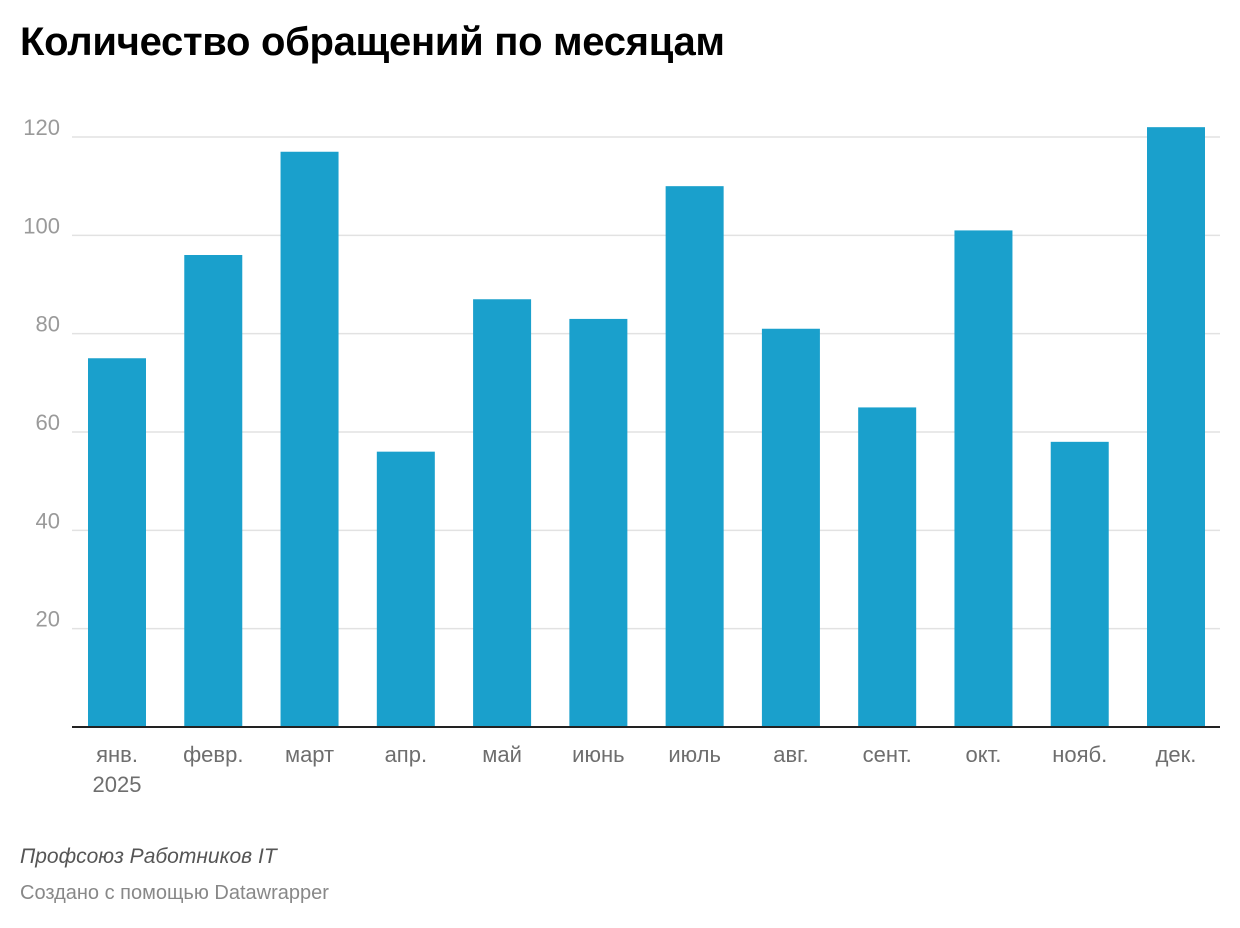 The image size is (1240, 928). What do you see at coordinates (694, 754) in the screenshot?
I see `x-tick-label: июль` at bounding box center [694, 754].